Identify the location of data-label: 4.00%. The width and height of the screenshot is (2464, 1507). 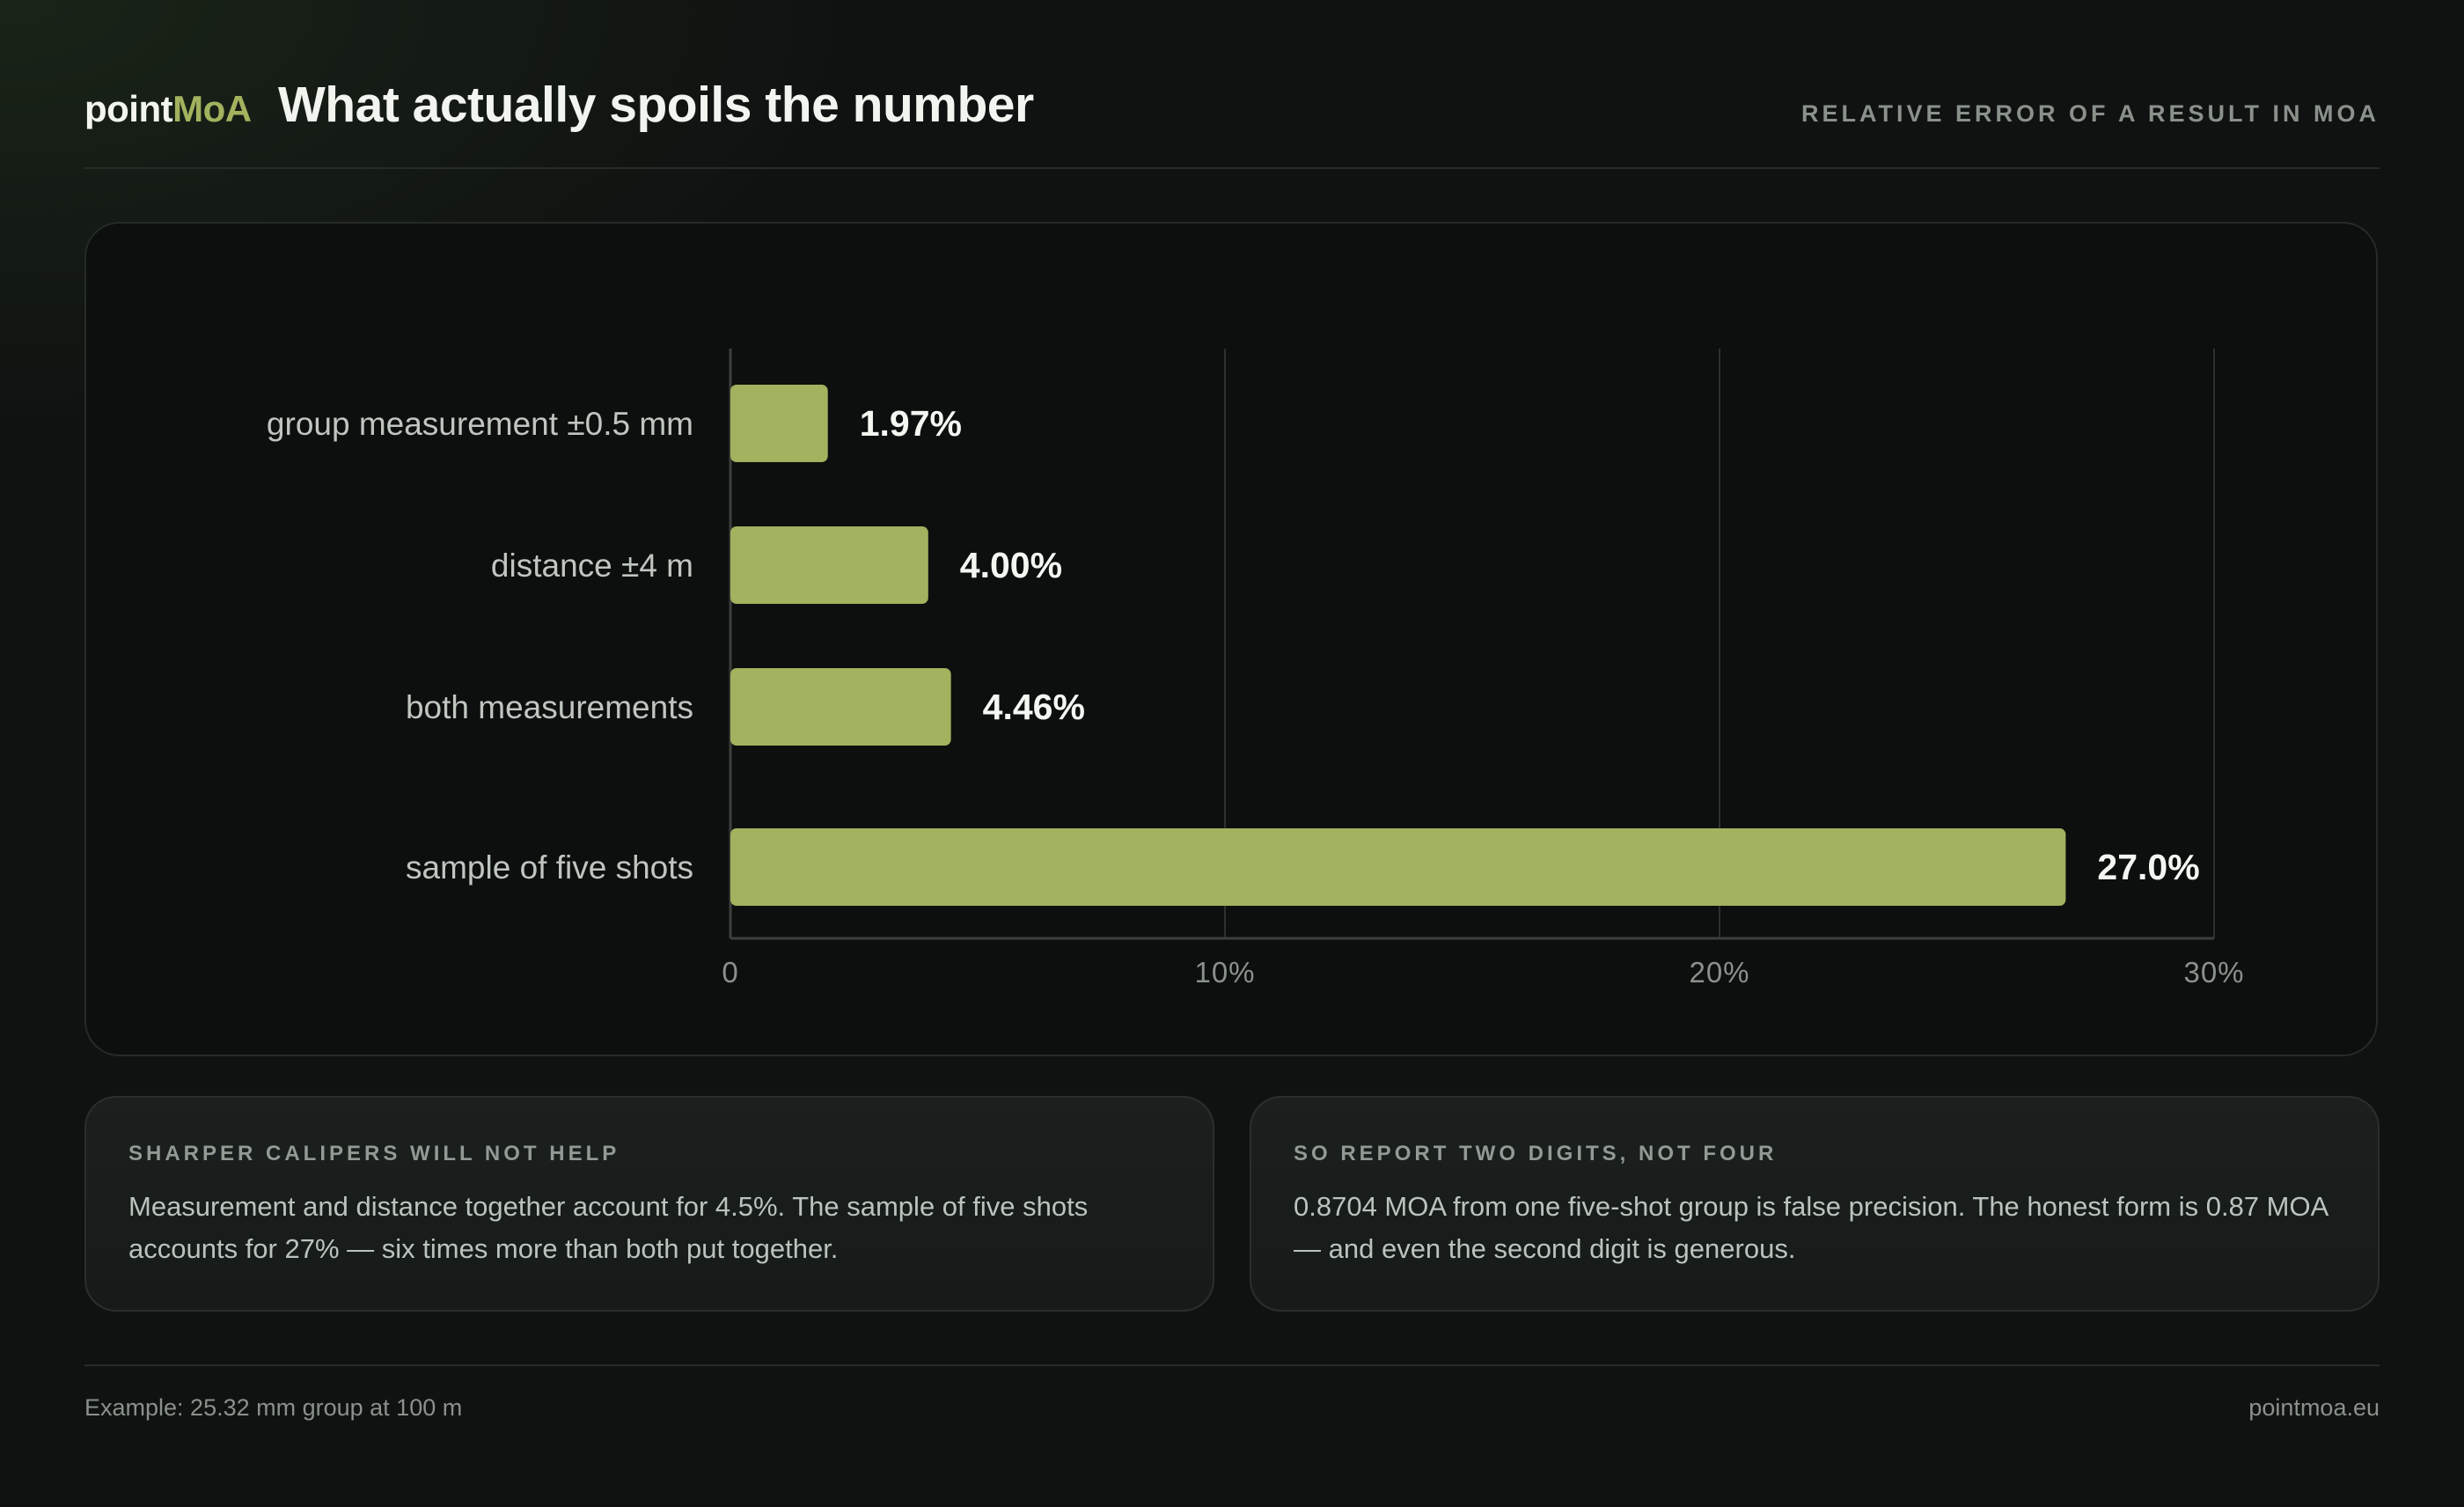
(1011, 565).